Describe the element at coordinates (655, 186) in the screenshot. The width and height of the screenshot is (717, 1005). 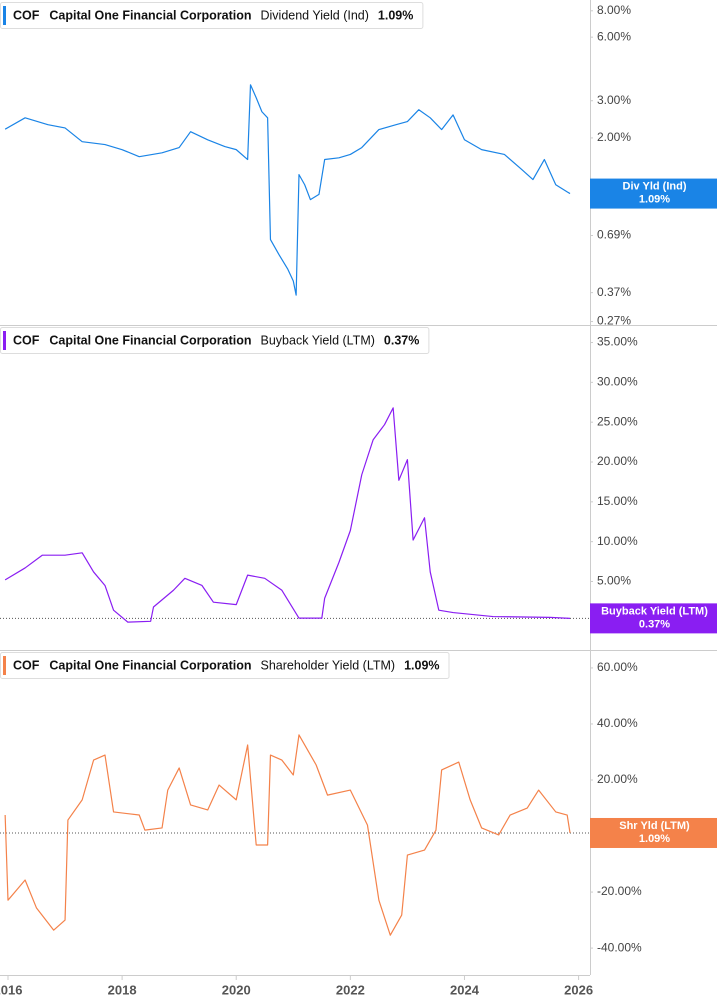
I see `value-tag-name: Div Yld (Ind)` at that location.